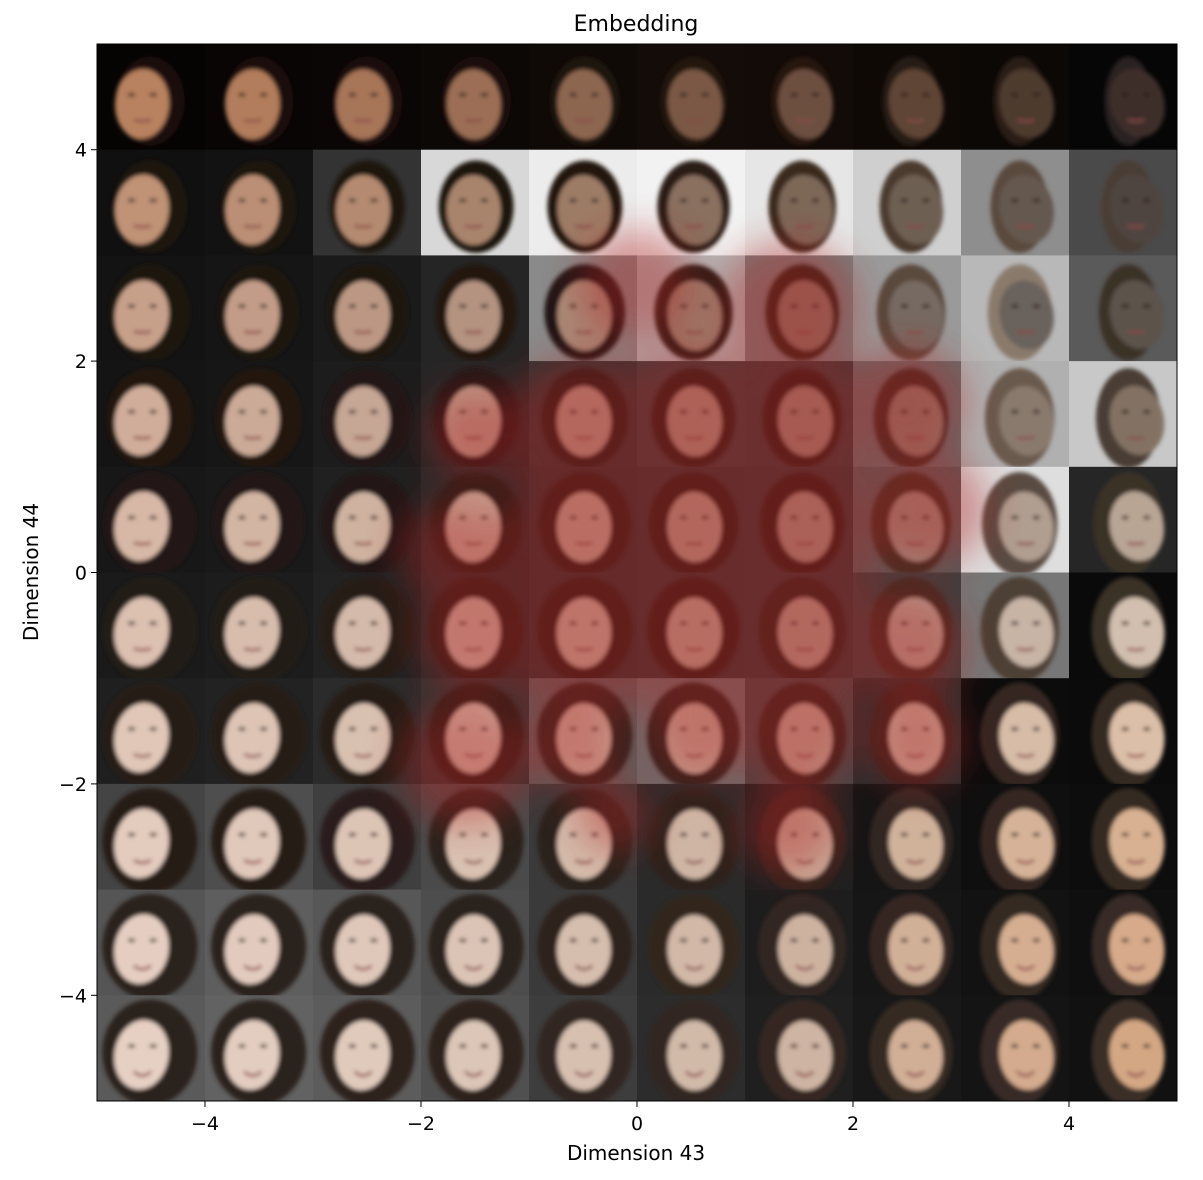 This screenshot has height=1180, width=1203. I want to click on chart-title: Embedding, so click(636, 24).